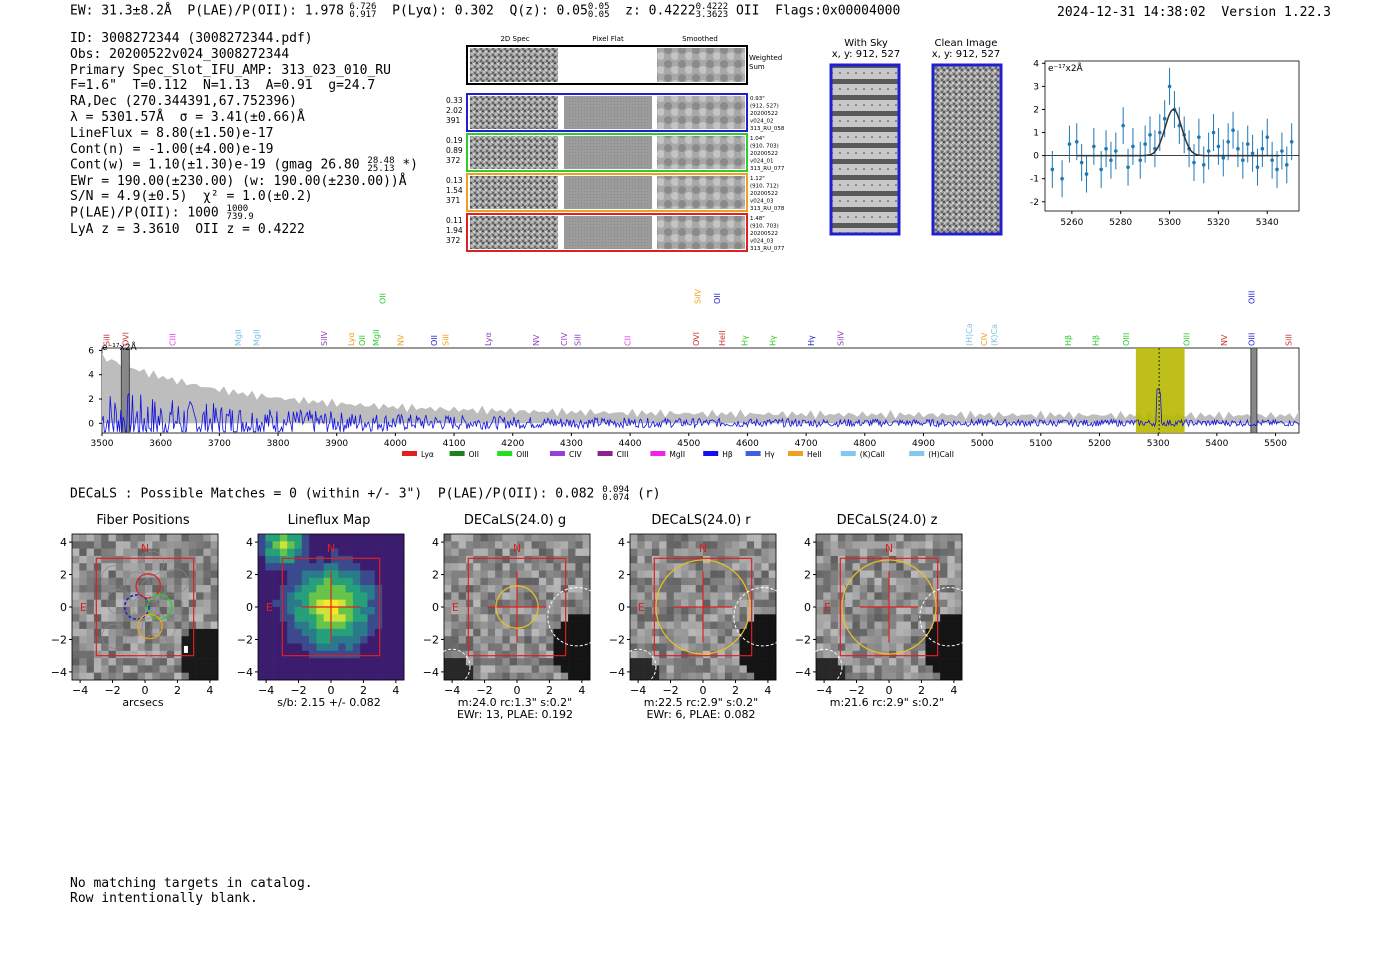  I want to click on fiber-circle, so click(171, 607).